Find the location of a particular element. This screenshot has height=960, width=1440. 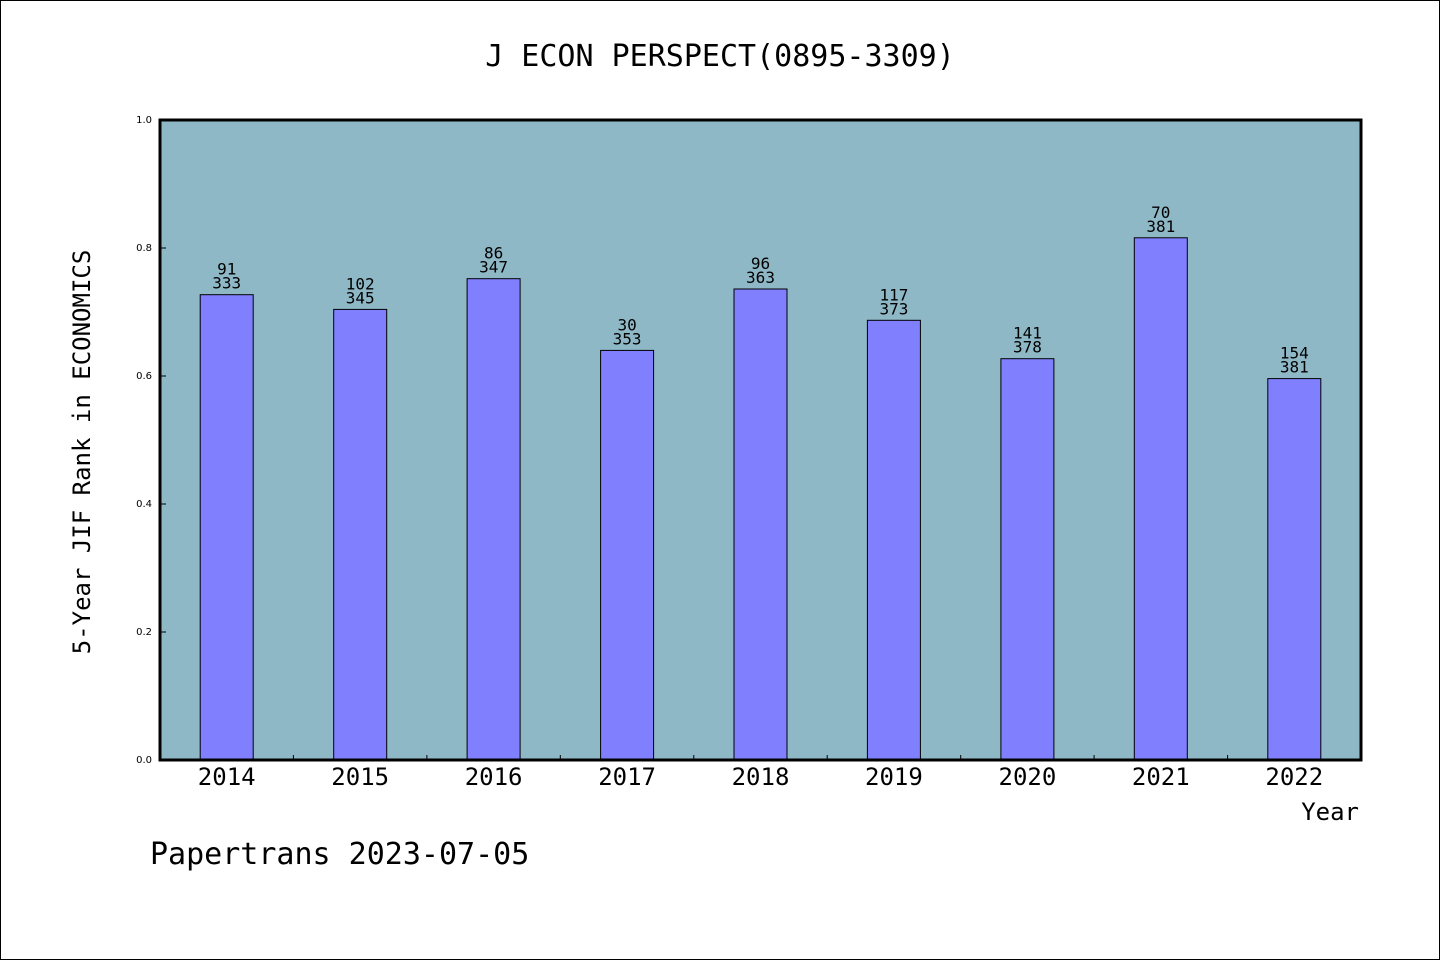

x-tick-label: 2017 is located at coordinates (627, 777).